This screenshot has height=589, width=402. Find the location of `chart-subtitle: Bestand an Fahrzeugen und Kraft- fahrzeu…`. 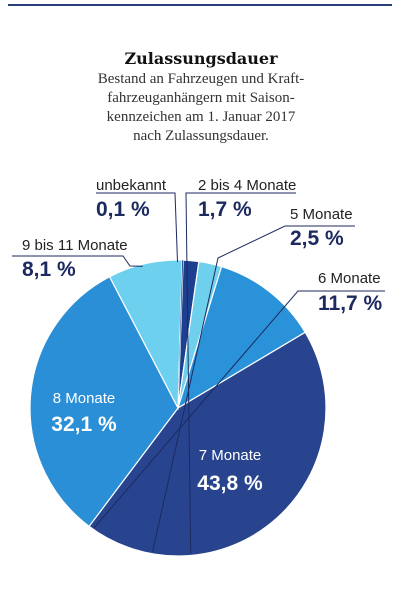

chart-subtitle: Bestand an Fahrzeugen und Kraft- fahrzeu… is located at coordinates (201, 107).